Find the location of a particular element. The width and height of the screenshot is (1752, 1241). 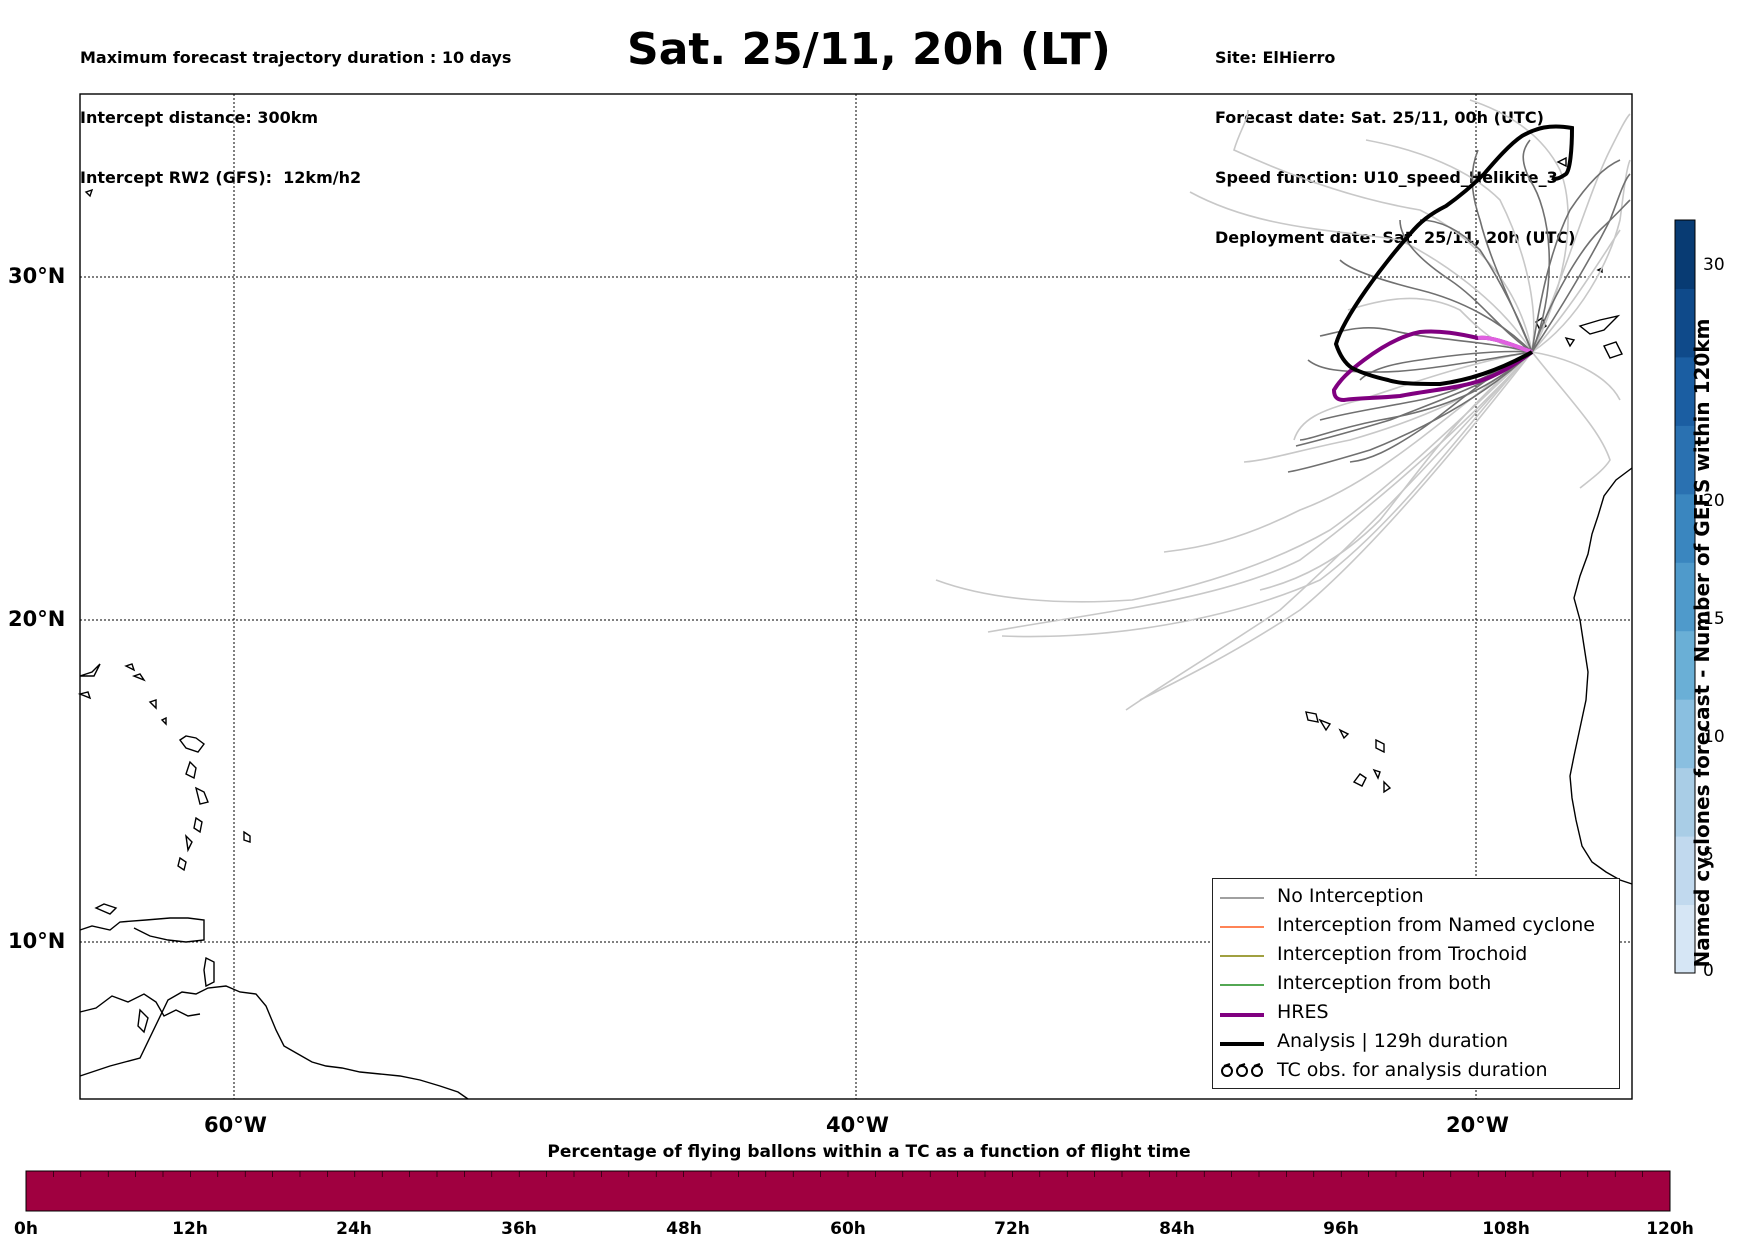

tc-obs-icon is located at coordinates (1242, 1070).